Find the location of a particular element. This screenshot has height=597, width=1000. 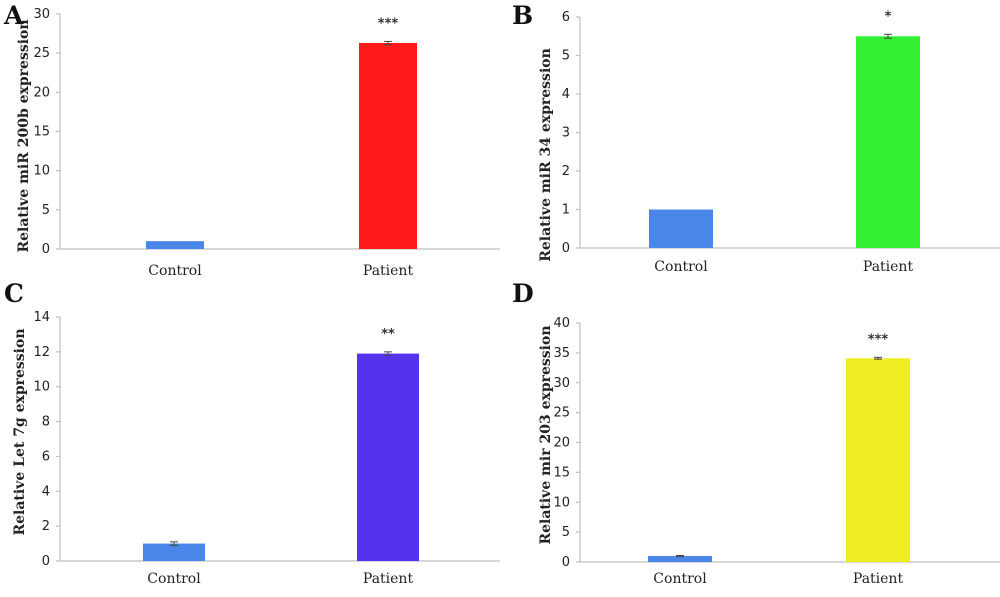

panel-label: A is located at coordinates (13, 15).